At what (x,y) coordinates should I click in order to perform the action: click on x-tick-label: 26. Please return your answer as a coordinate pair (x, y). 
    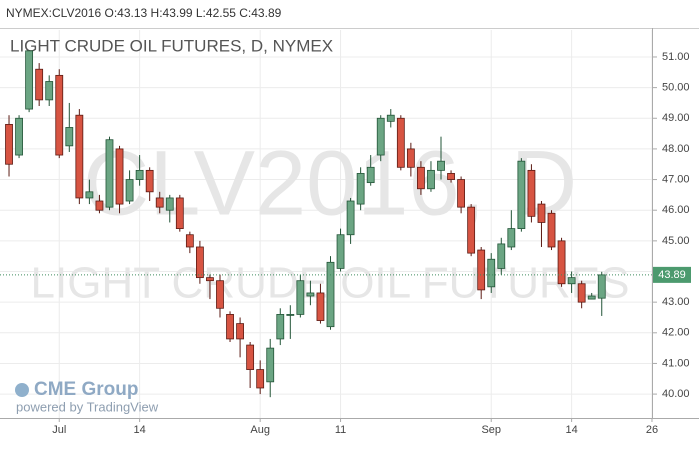
    Looking at the image, I should click on (652, 430).